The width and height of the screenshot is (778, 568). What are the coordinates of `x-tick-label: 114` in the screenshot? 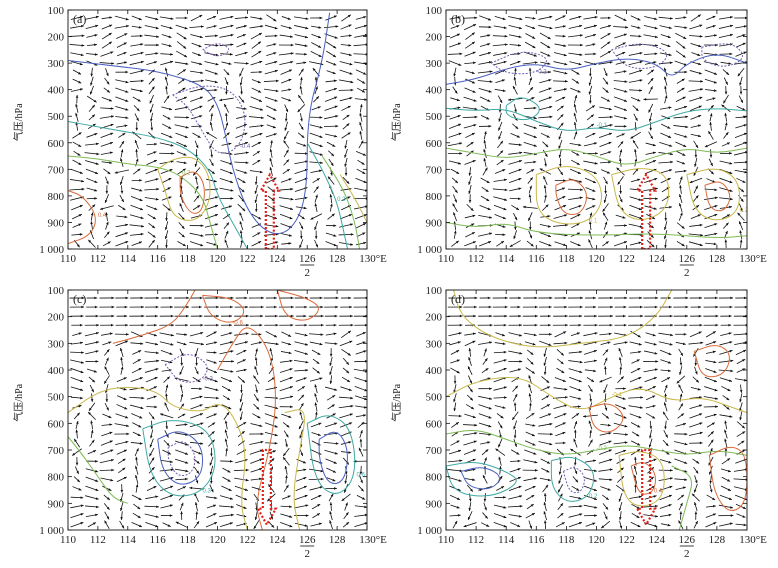 It's located at (506, 540).